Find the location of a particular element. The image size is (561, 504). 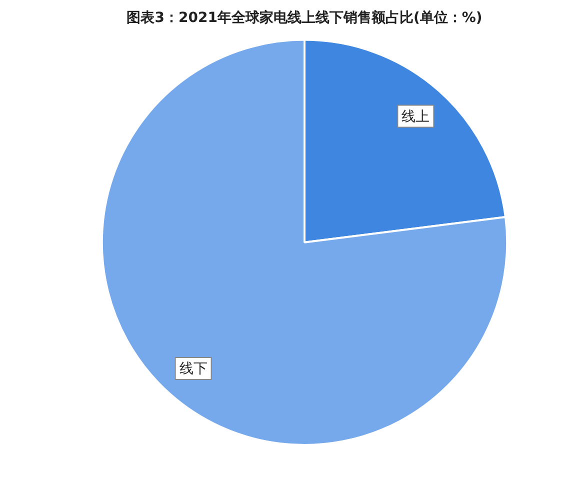

chart-title: 图表3：2021年全球家电线上线下销售额占比(单位：%) is located at coordinates (304, 17).